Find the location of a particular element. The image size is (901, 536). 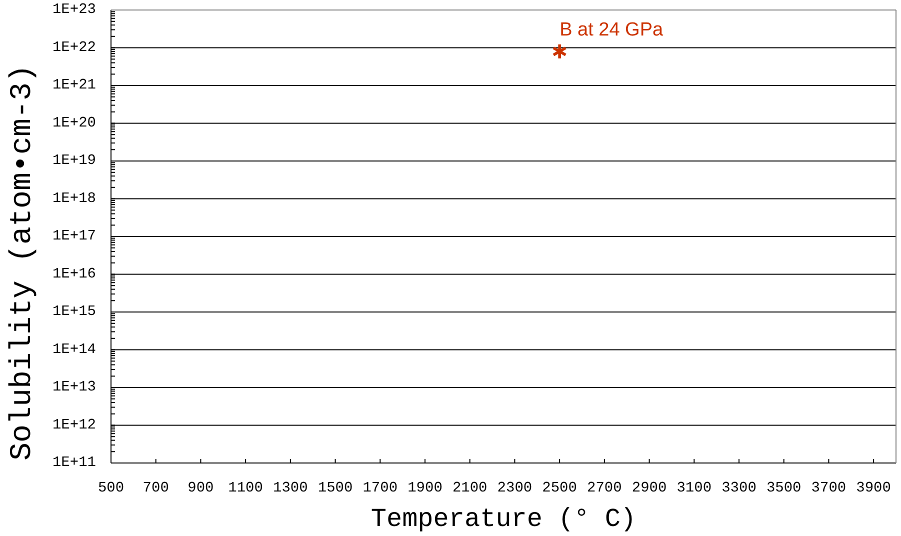

y-tick-label: 1E+19 is located at coordinates (74, 161).